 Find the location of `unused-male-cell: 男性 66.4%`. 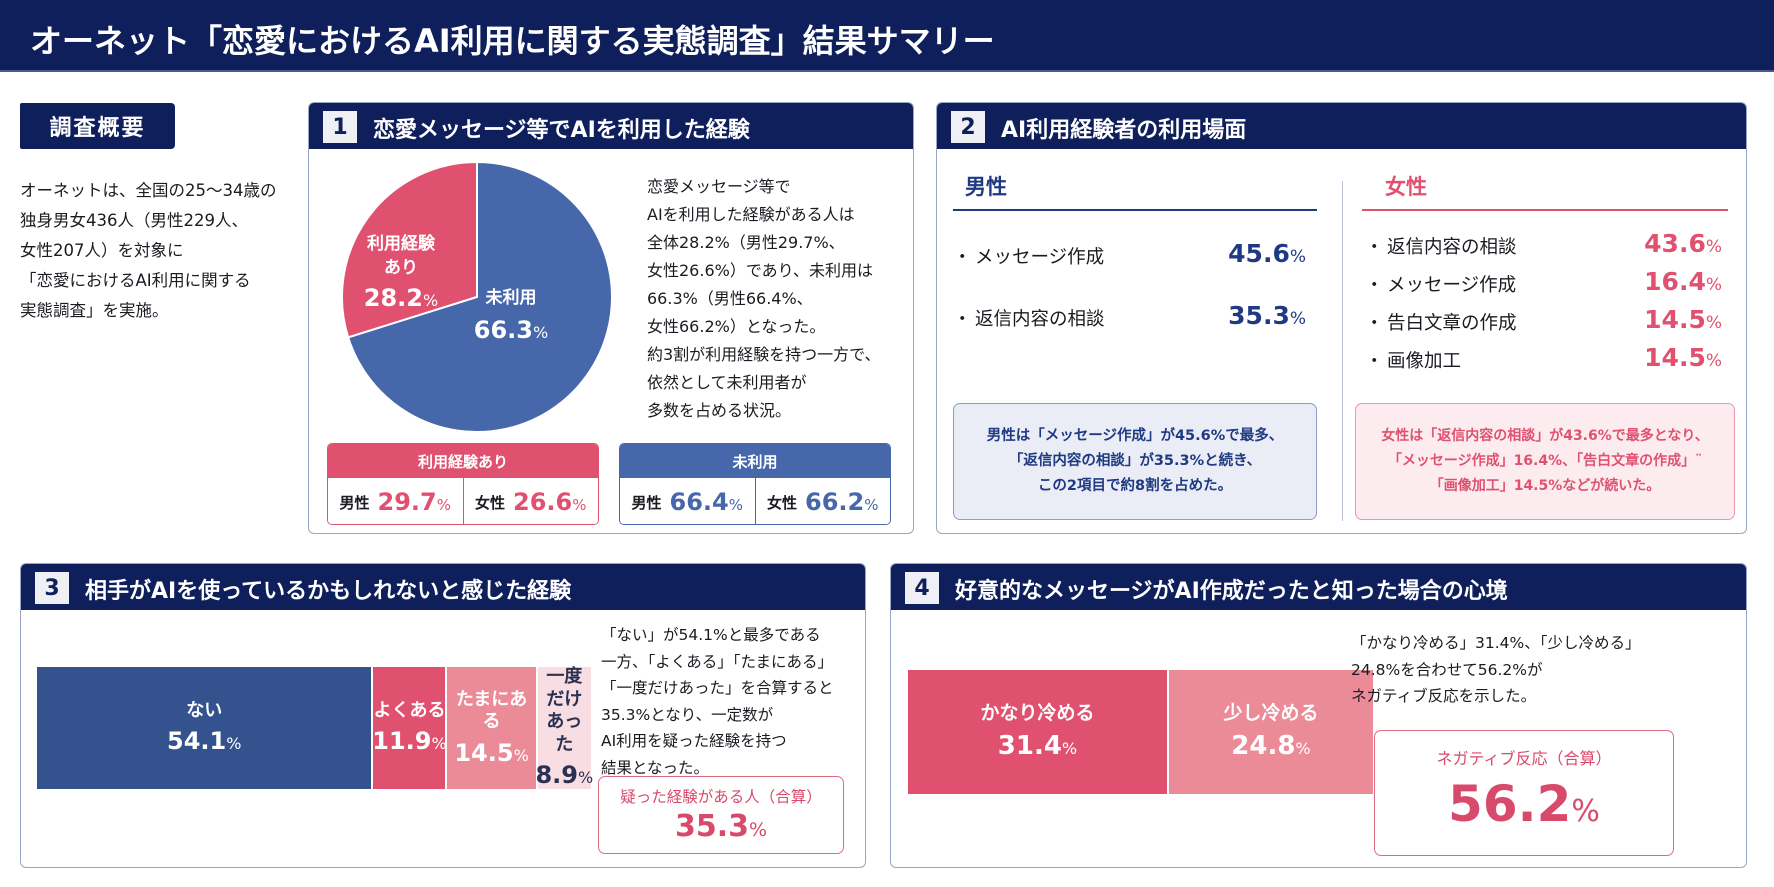

unused-male-cell: 男性 66.4% is located at coordinates (688, 501).